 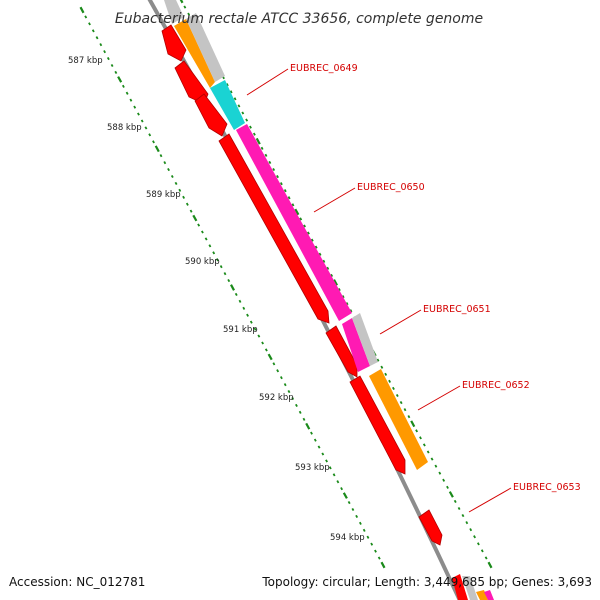 I want to click on ruler-label-588: 588 kbp, so click(x=124, y=128).